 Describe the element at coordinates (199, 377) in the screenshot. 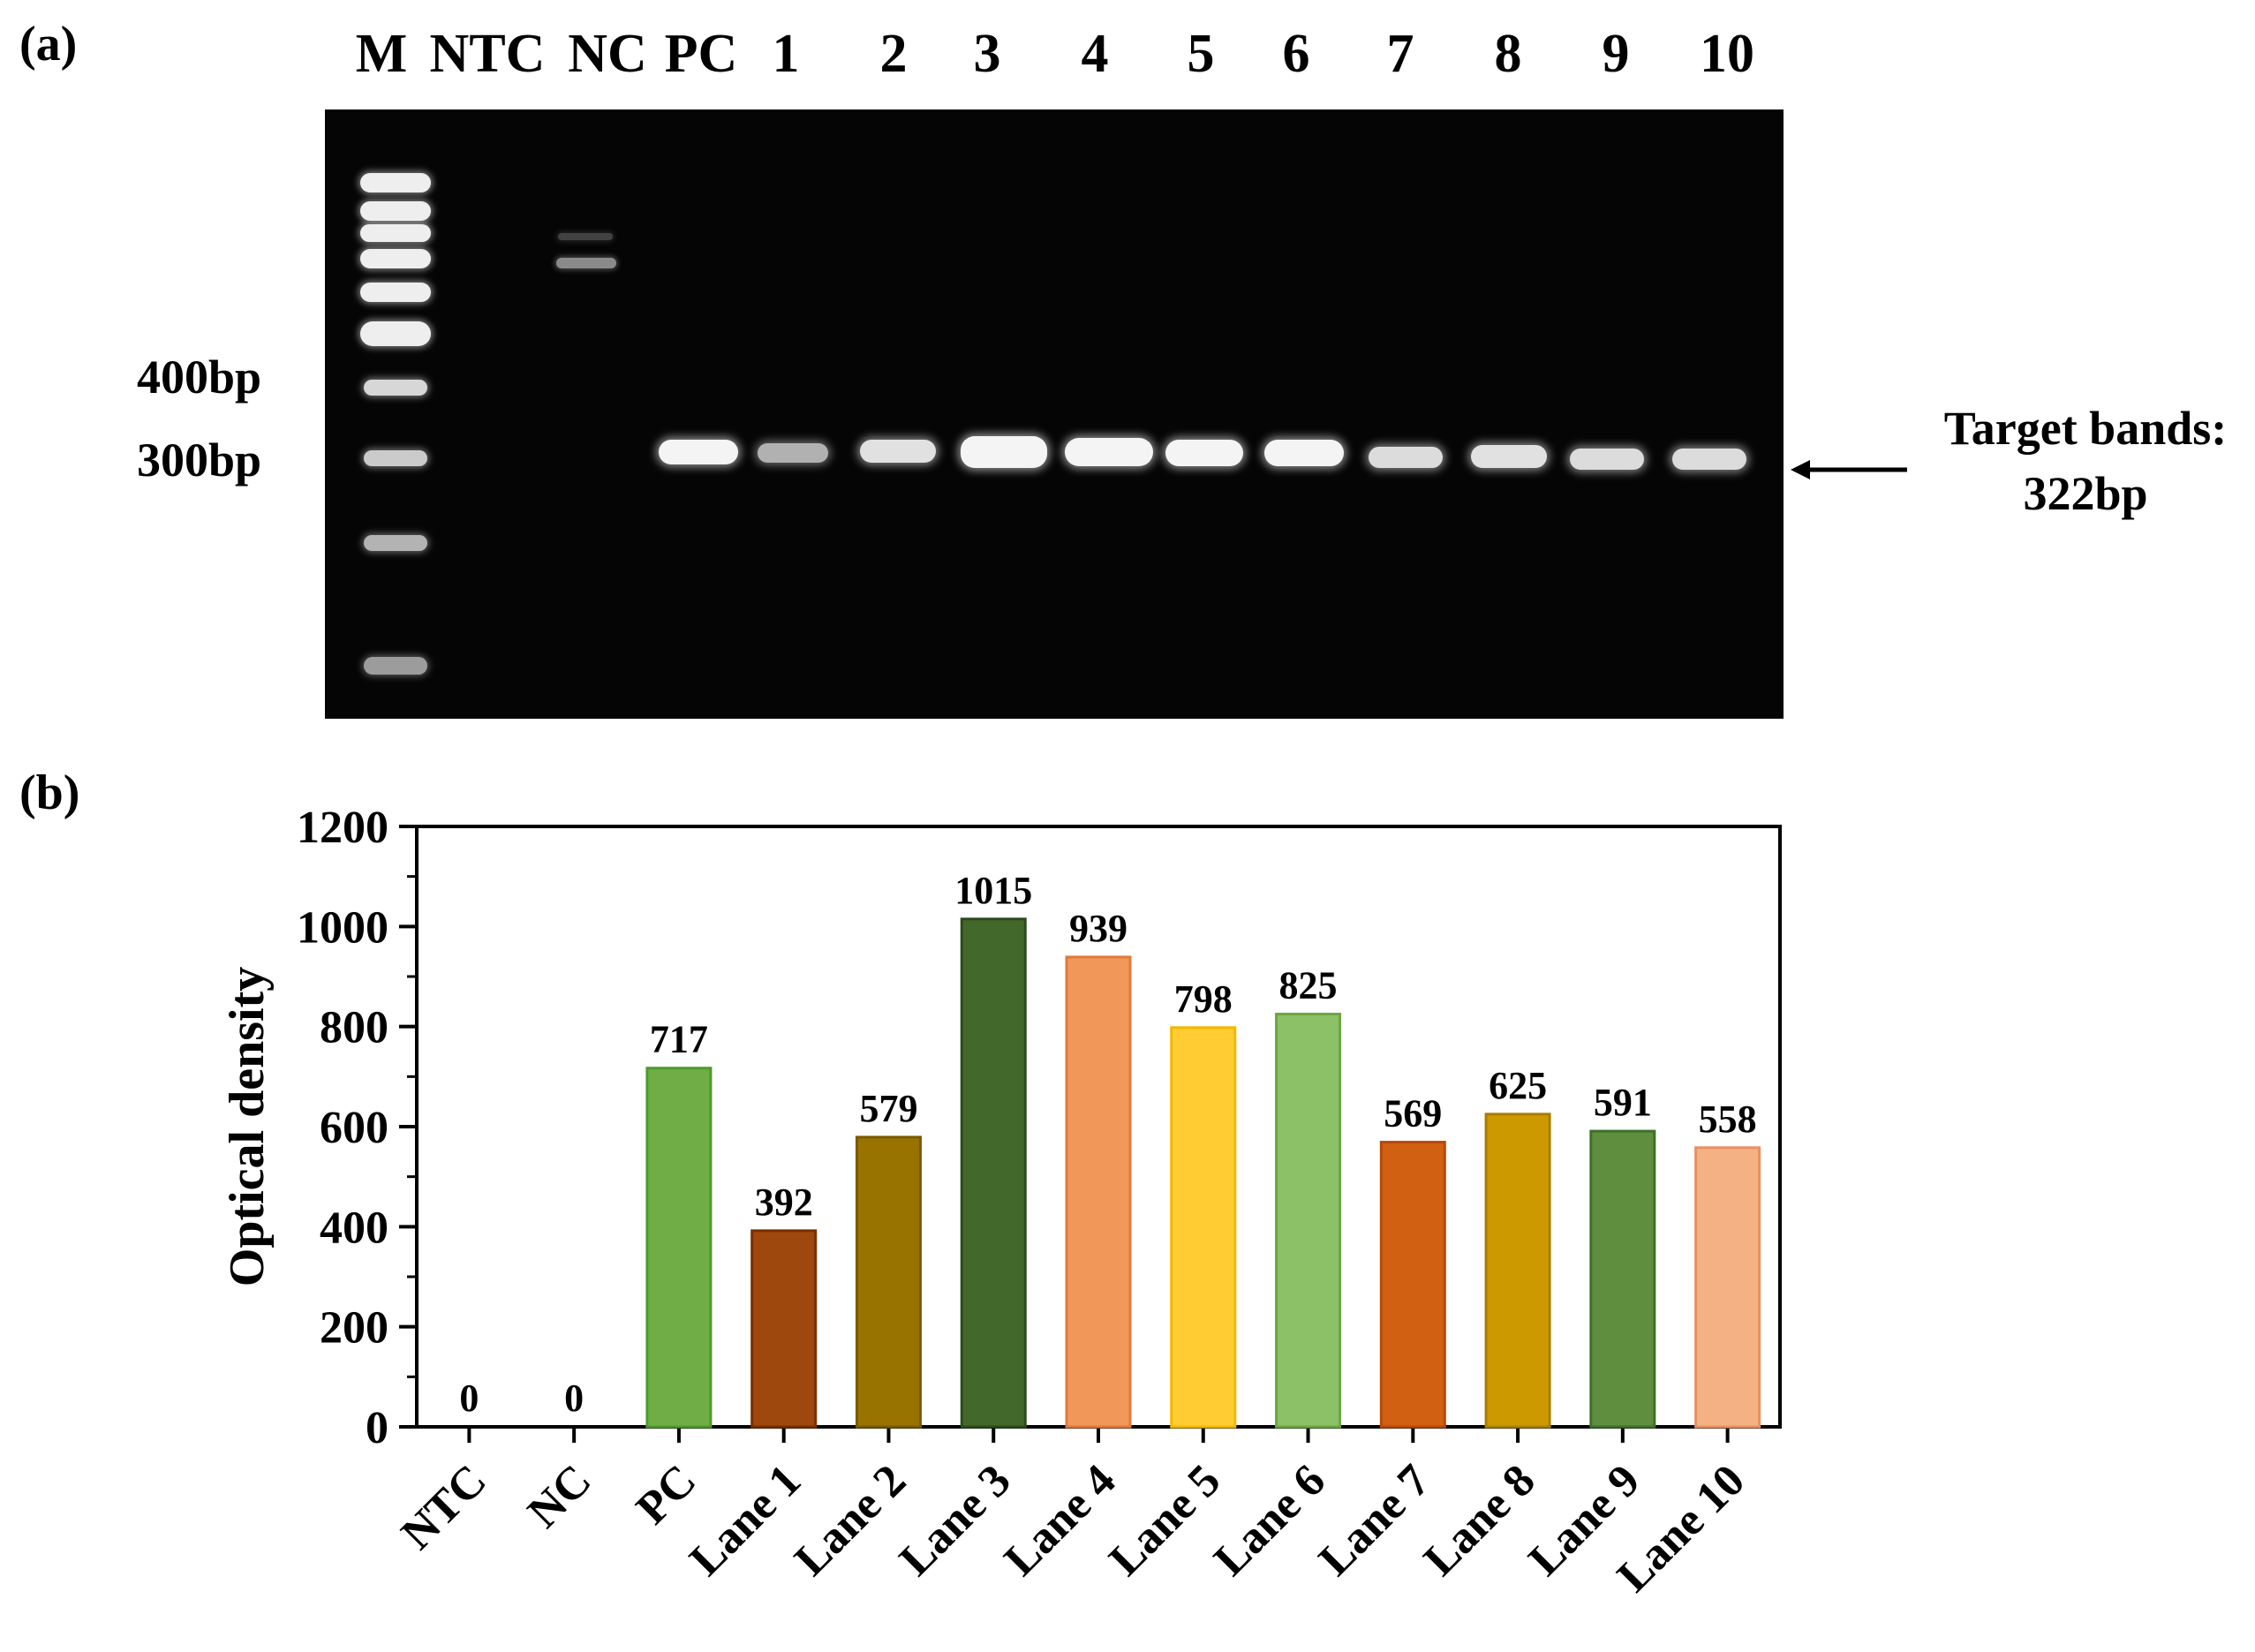

I see `size-marker-400bp: 400bp` at that location.